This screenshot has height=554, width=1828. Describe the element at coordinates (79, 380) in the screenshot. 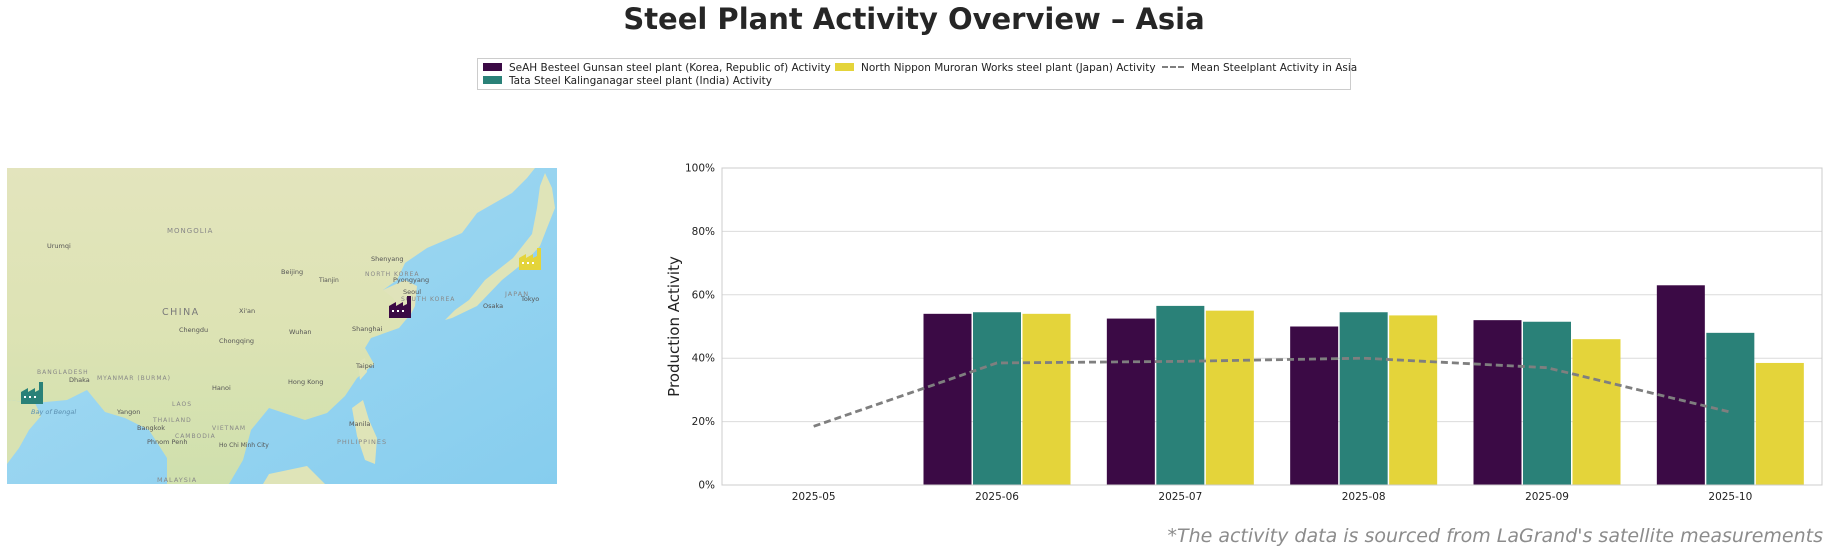

I see `map-label: Dhaka` at that location.